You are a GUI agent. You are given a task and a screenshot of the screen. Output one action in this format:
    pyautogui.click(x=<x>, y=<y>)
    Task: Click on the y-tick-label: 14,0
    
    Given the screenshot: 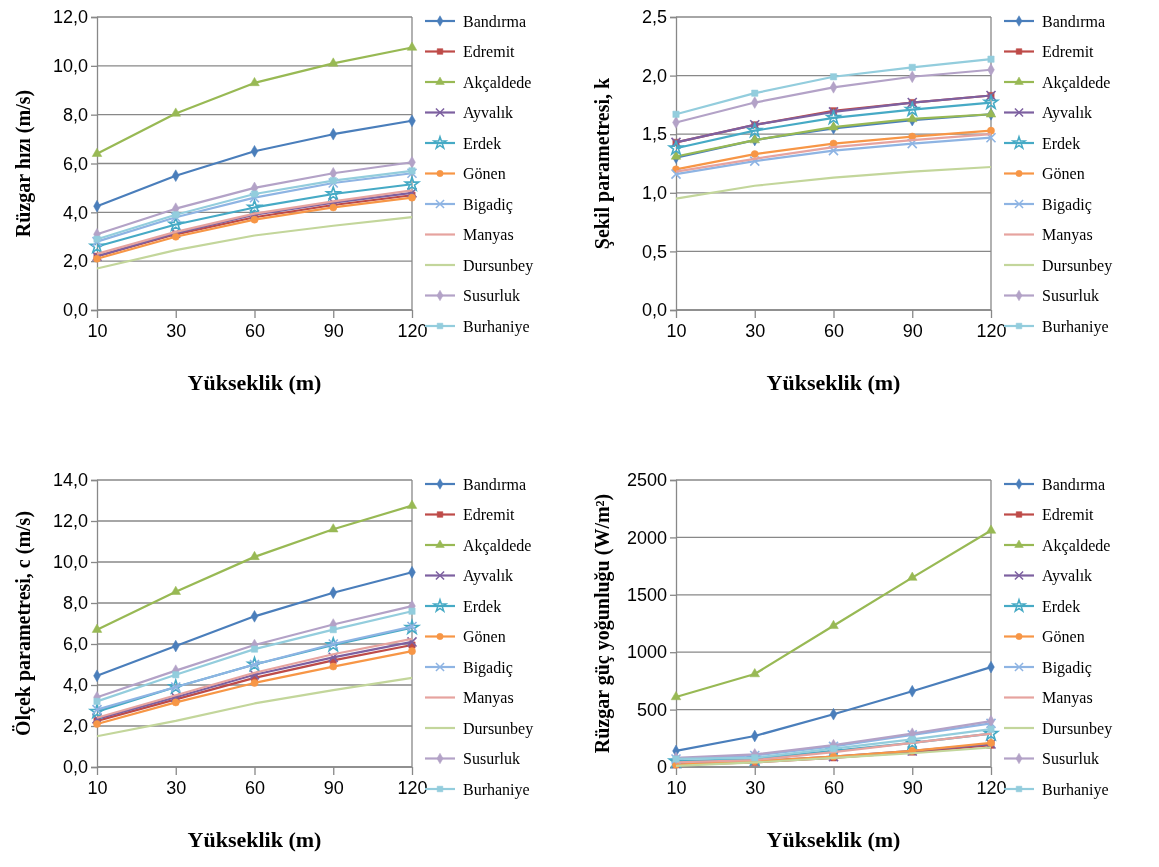 What is the action you would take?
    pyautogui.click(x=70, y=480)
    